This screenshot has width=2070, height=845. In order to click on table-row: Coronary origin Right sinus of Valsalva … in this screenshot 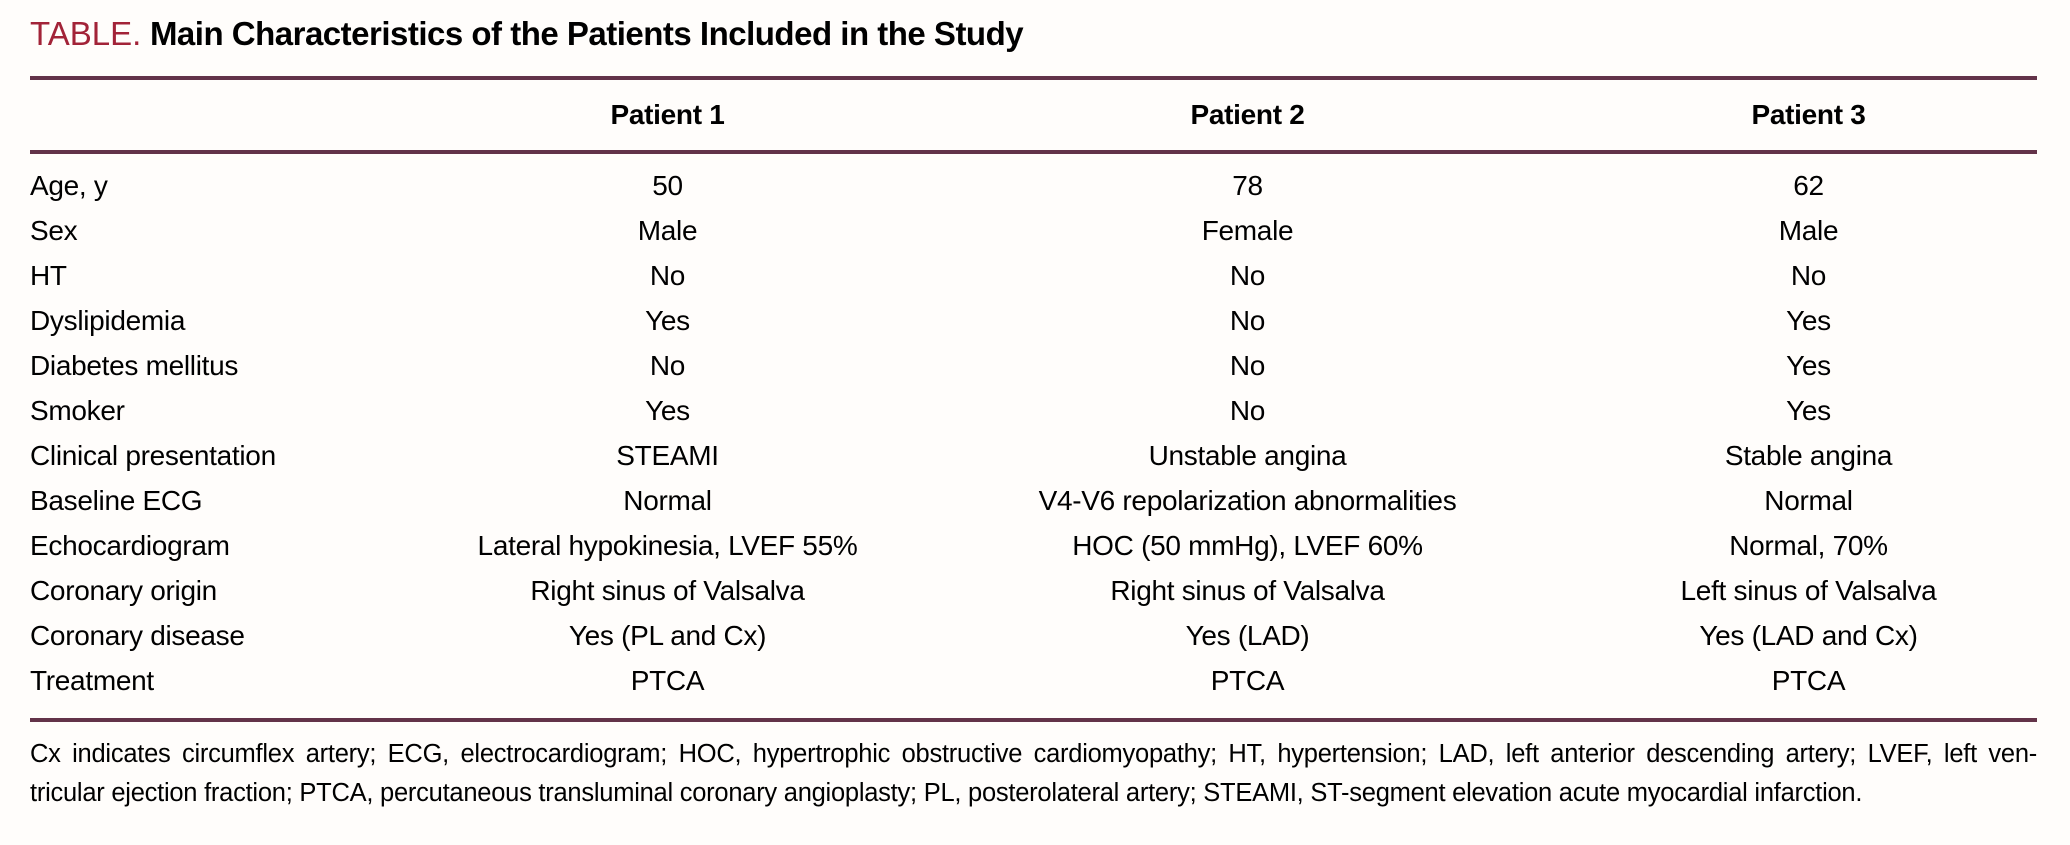, I will do `click(1033, 590)`.